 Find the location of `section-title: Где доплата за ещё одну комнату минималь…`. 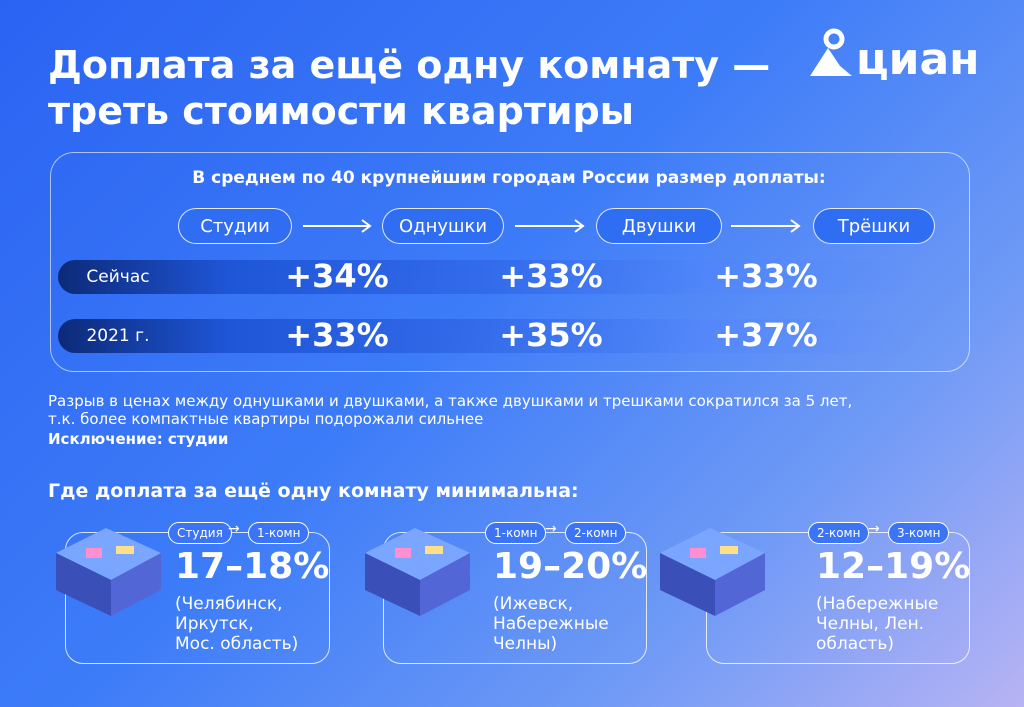

section-title: Где доплата за ещё одну комнату минималь… is located at coordinates (313, 491).